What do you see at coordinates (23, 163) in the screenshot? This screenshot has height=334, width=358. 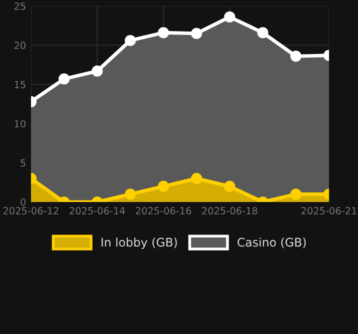 I see `y-tick-label: 5` at bounding box center [23, 163].